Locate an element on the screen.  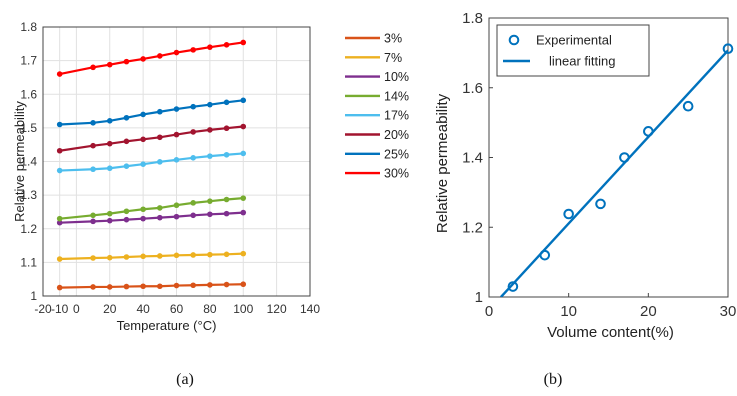
y-tick-label: 1.5 is located at coordinates (28, 128).